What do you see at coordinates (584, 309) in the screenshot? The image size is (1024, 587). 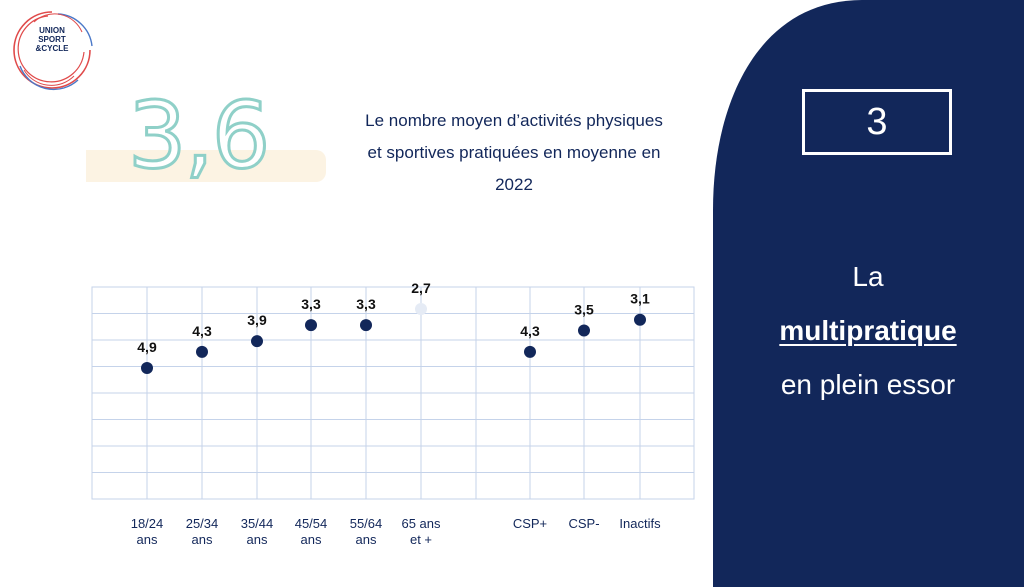 I see `data-value-label: 3,5` at bounding box center [584, 309].